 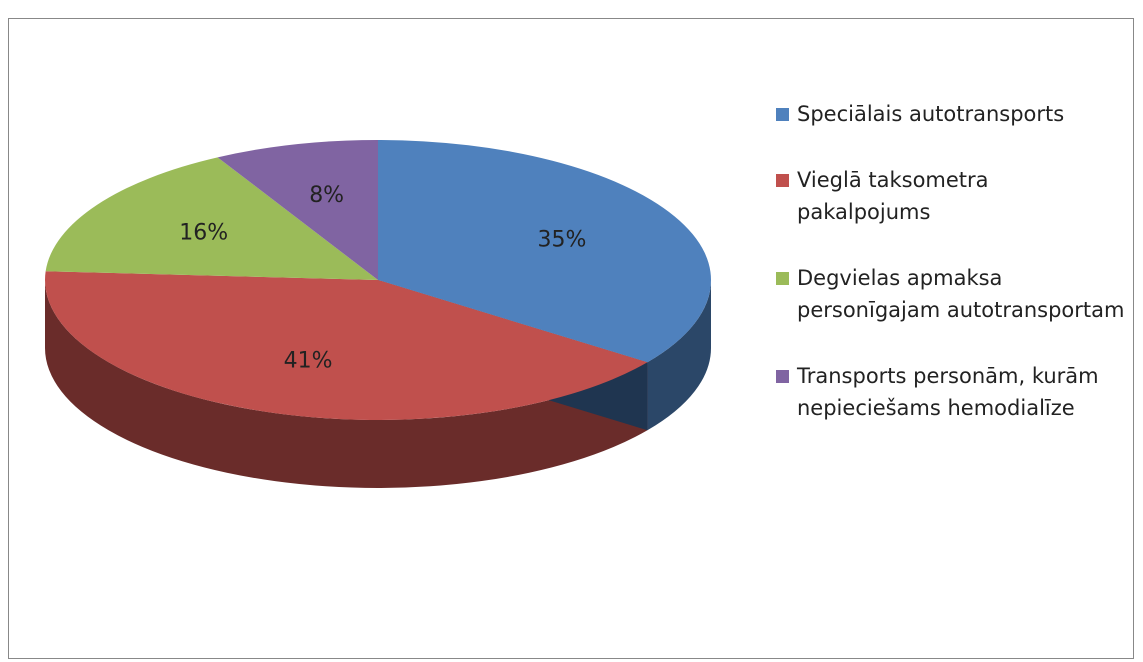 I want to click on data-label: 35%, so click(x=562, y=240).